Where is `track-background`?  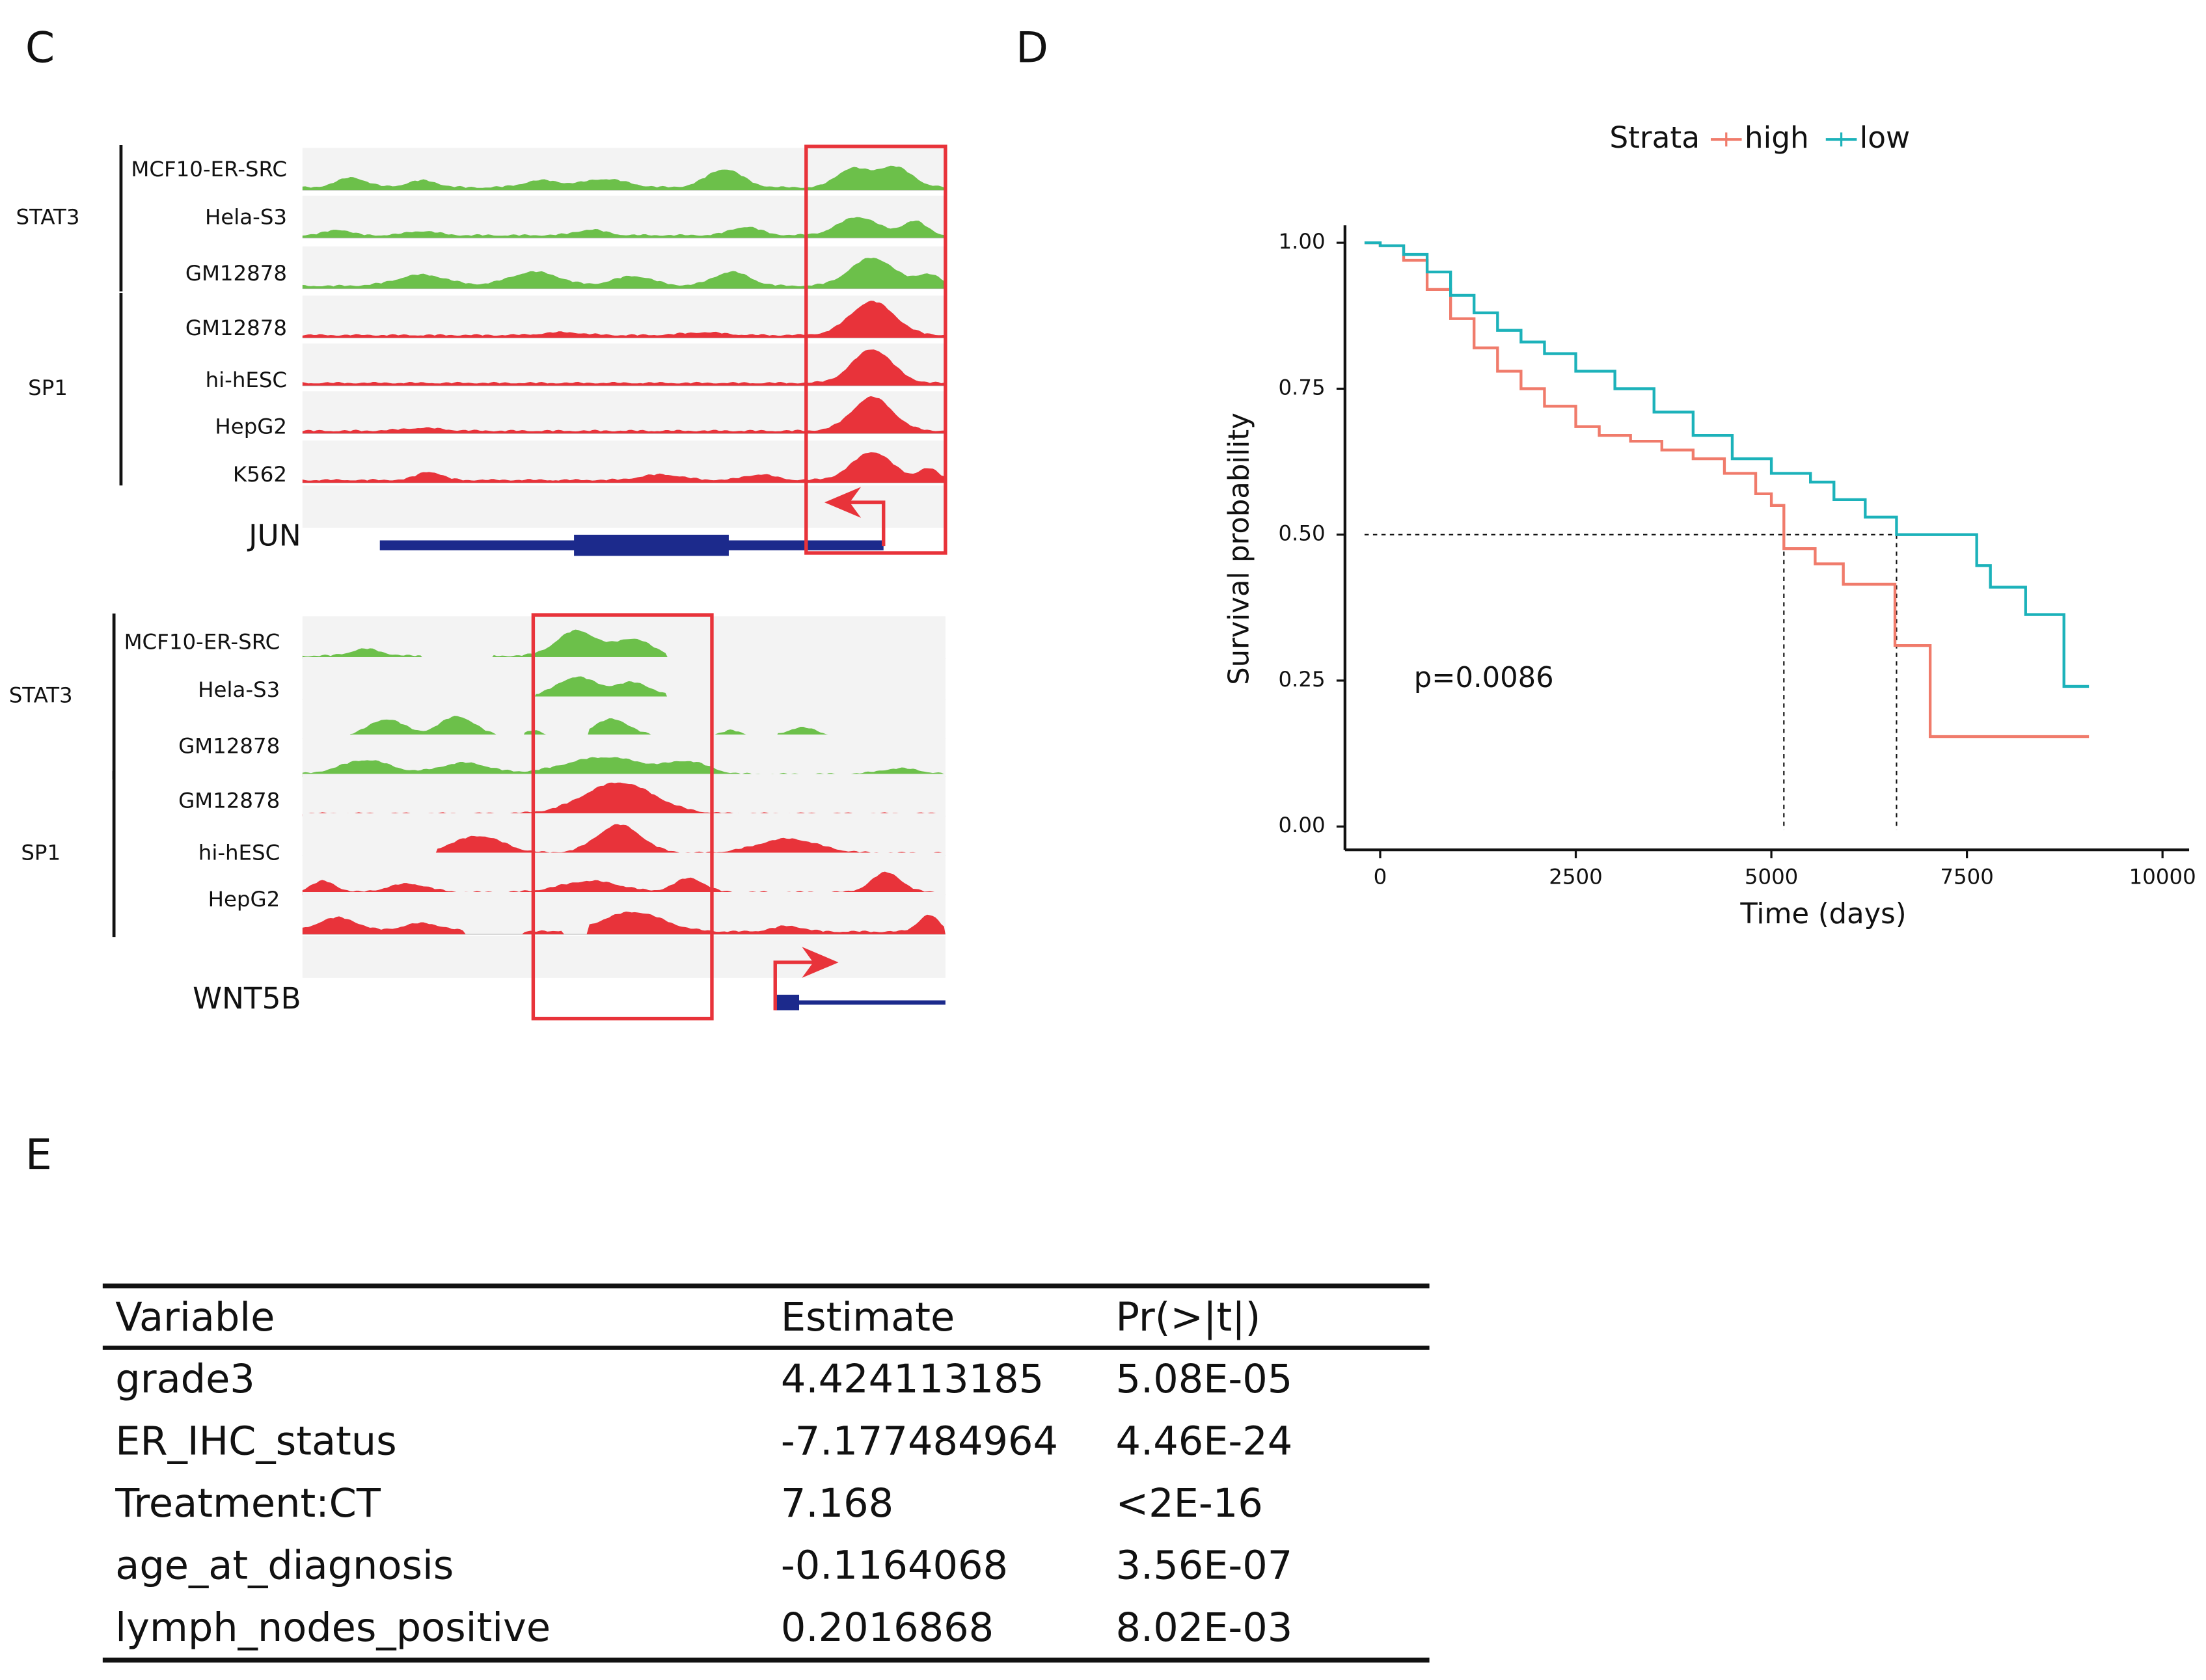 track-background is located at coordinates (624, 957).